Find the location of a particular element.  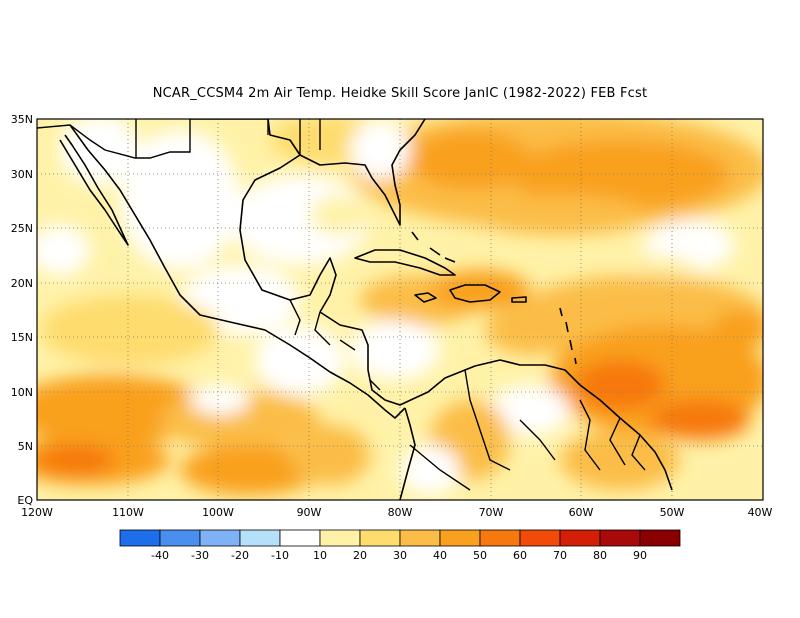

colorbar-label: -10 is located at coordinates (280, 555).